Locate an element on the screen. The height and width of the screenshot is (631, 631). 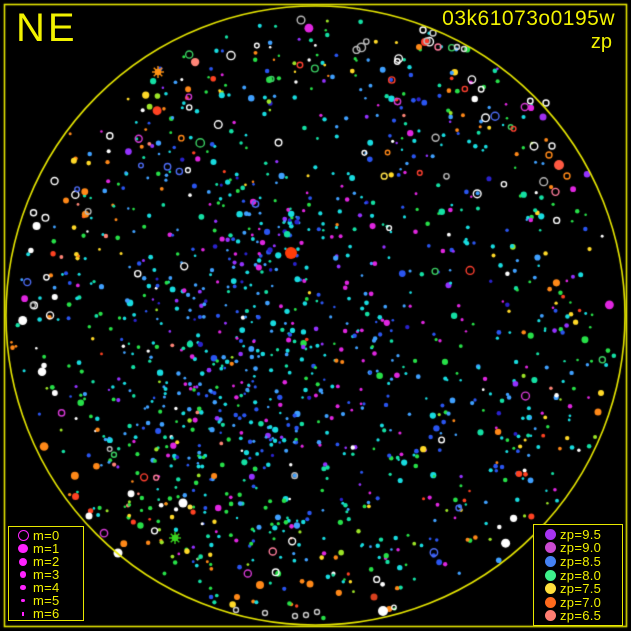
legend-row: m=2 is located at coordinates (48, 561).